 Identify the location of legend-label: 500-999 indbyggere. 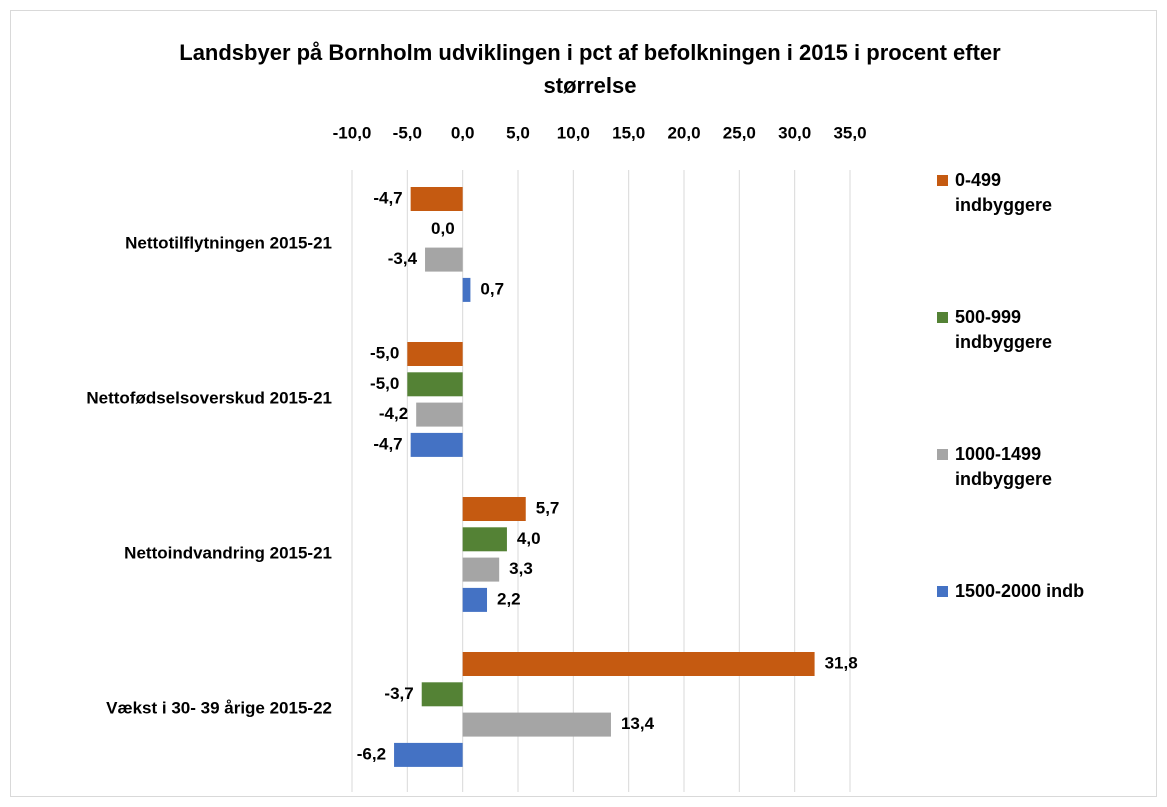
(1004, 329).